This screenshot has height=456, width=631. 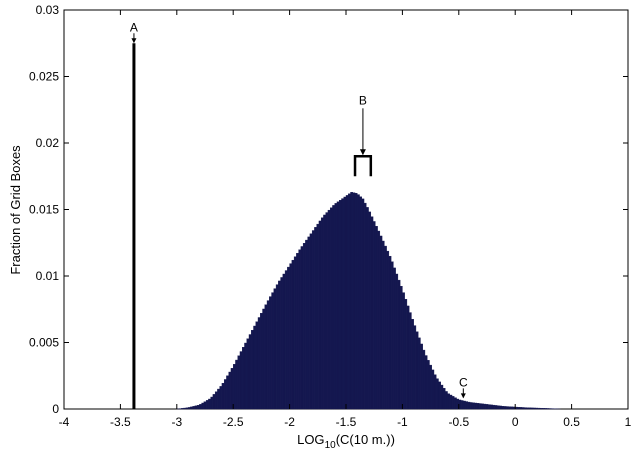 I want to click on x-tick-label: -2.5, so click(x=233, y=422).